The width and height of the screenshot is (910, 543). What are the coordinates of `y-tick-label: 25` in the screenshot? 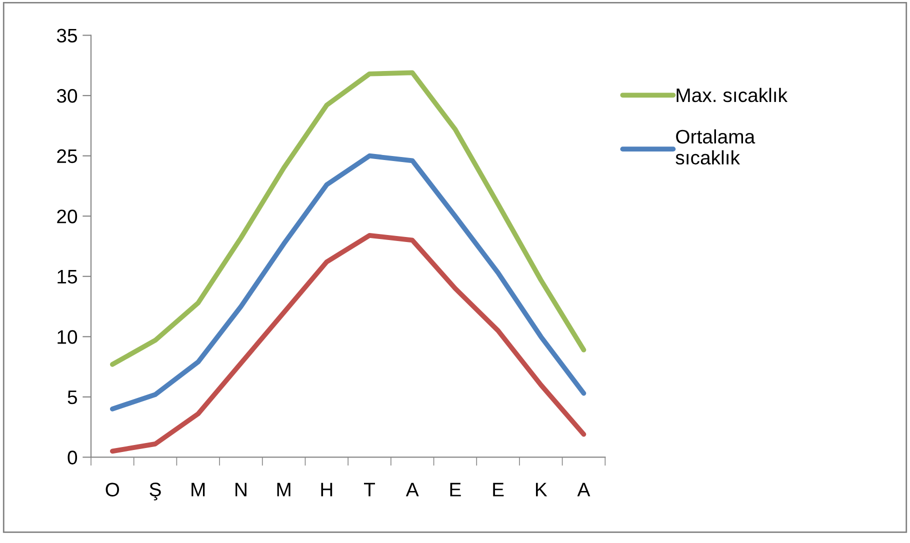 It's located at (67, 156).